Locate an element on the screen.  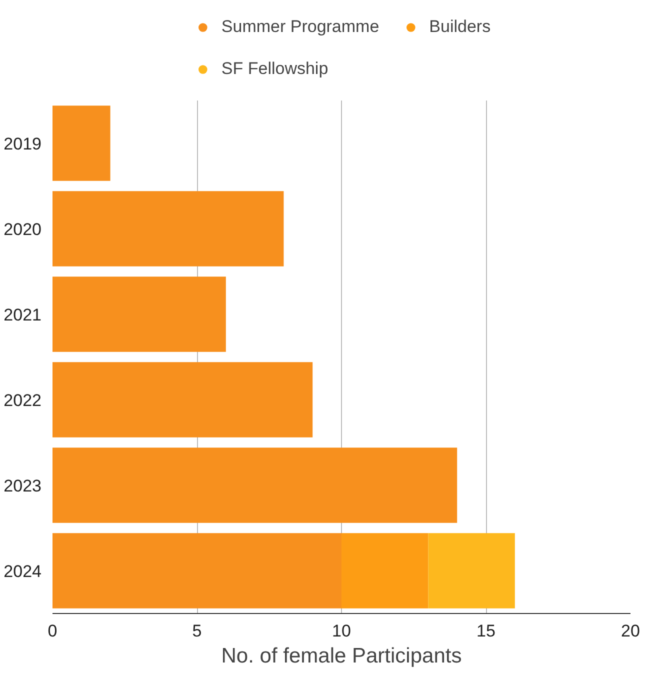
legend-label: Summer Programme is located at coordinates (300, 26).